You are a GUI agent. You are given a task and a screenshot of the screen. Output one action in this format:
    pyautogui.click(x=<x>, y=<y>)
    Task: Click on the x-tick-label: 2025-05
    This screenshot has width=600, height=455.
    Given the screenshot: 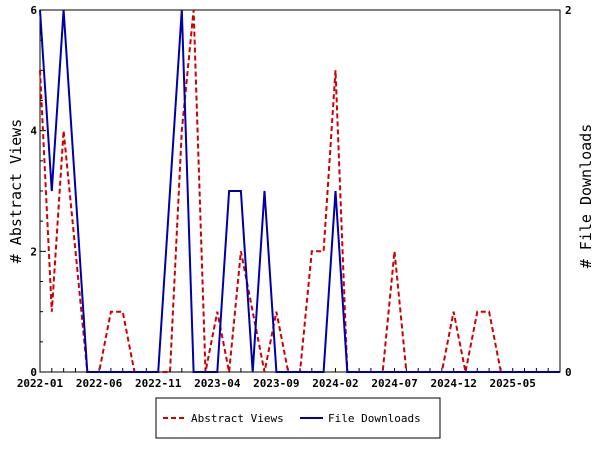 What is the action you would take?
    pyautogui.click(x=513, y=383)
    